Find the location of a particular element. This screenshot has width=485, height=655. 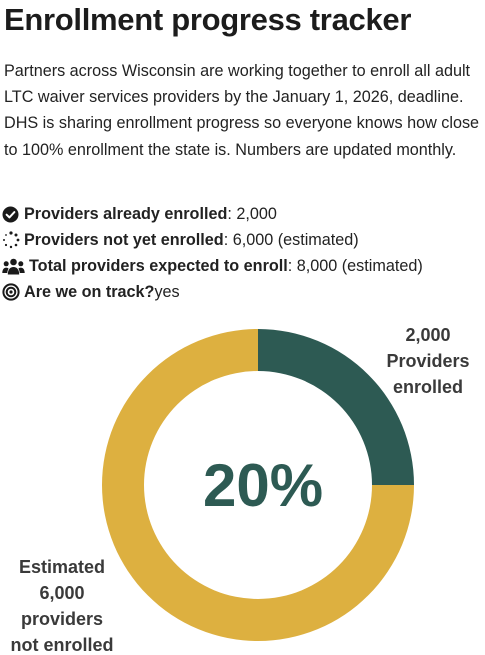

slice-label-line: enrolled is located at coordinates (428, 387).